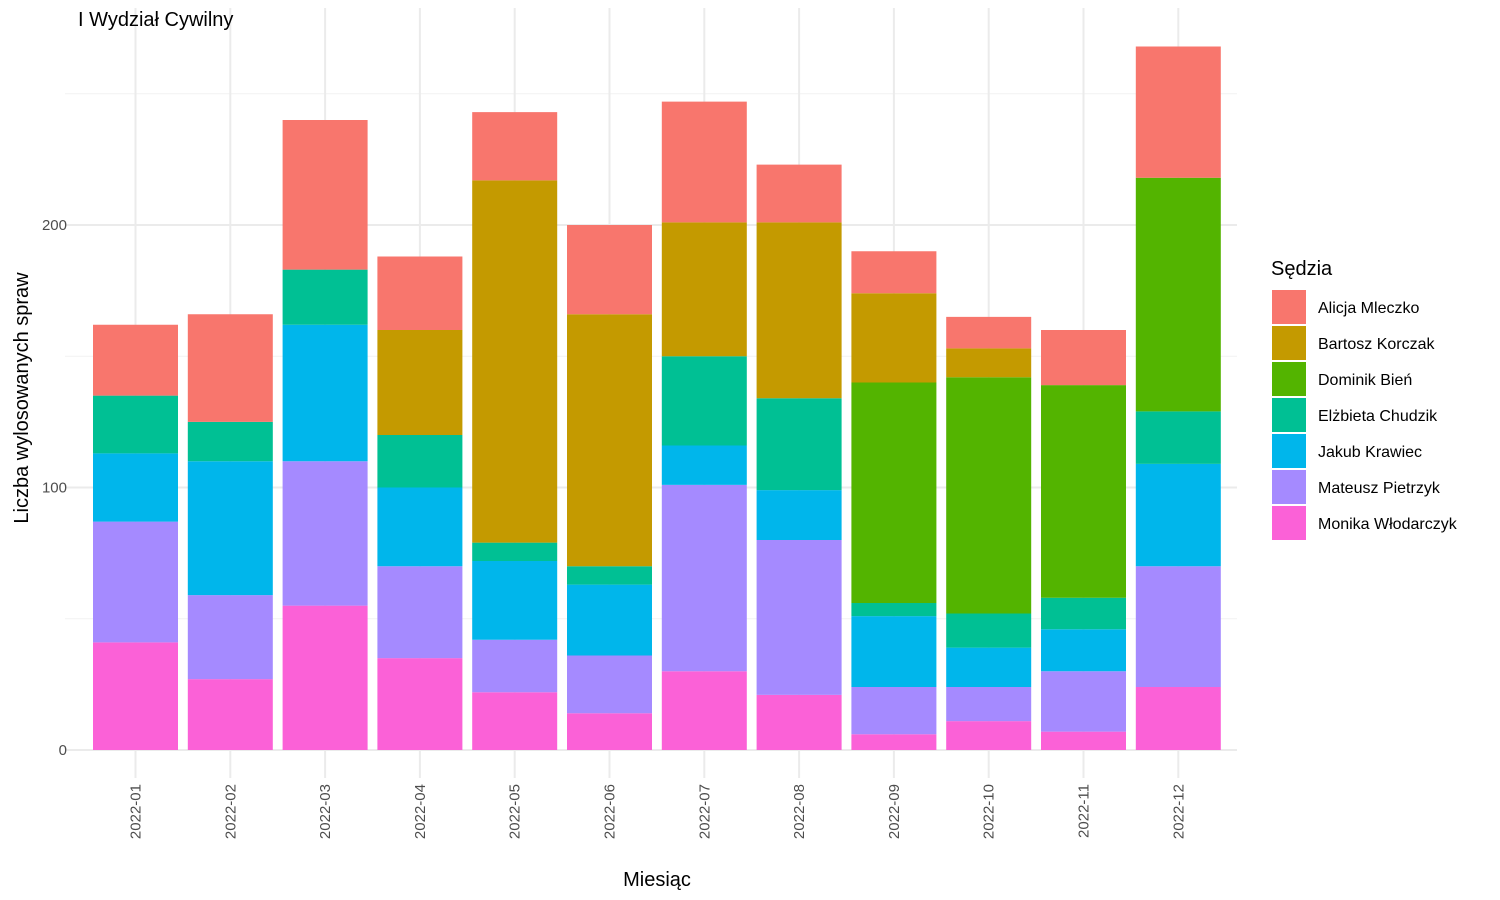  Describe the element at coordinates (1365, 380) in the screenshot. I see `legend-label: Dominik Bień` at that location.